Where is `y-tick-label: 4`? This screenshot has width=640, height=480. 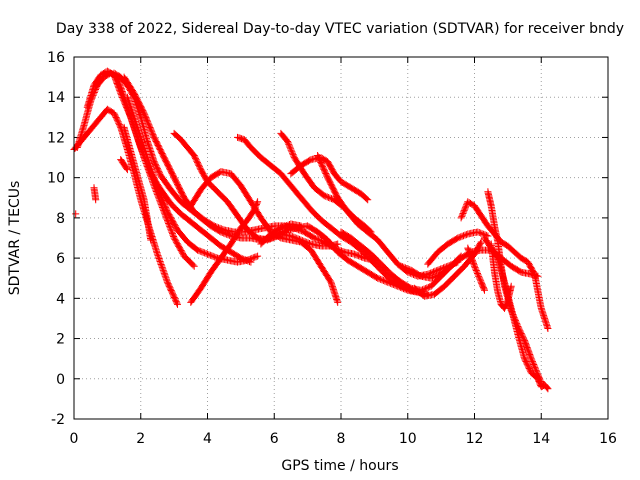
y-tick-label: 4 is located at coordinates (60, 299).